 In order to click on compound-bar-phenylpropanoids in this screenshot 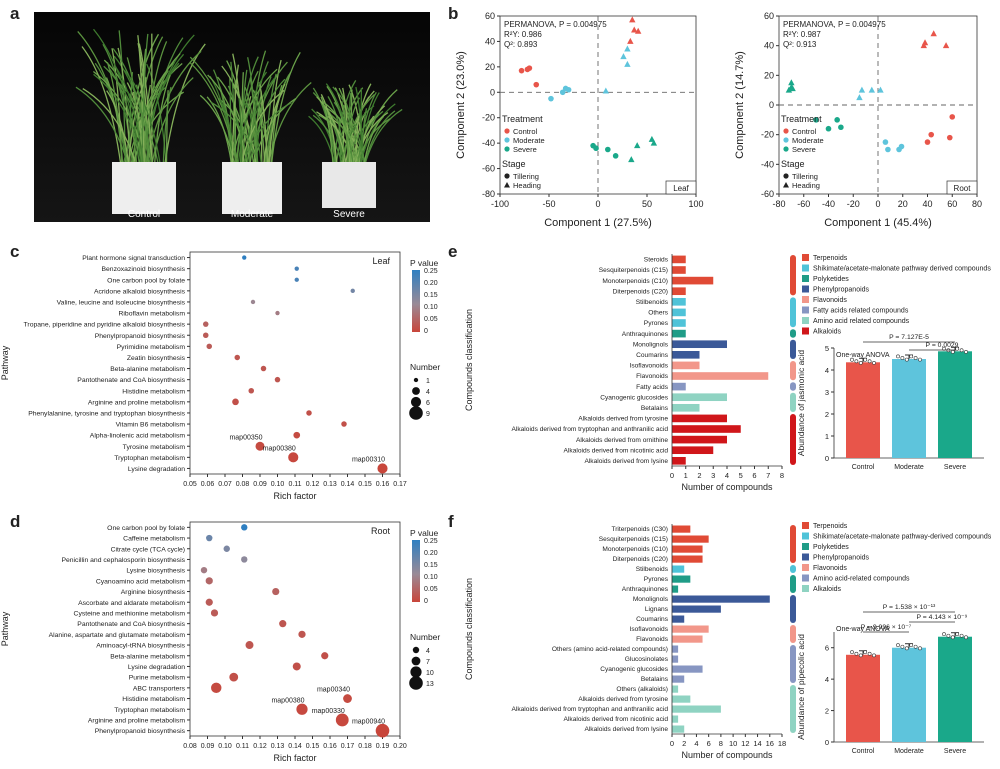, I will do `click(686, 354)`.